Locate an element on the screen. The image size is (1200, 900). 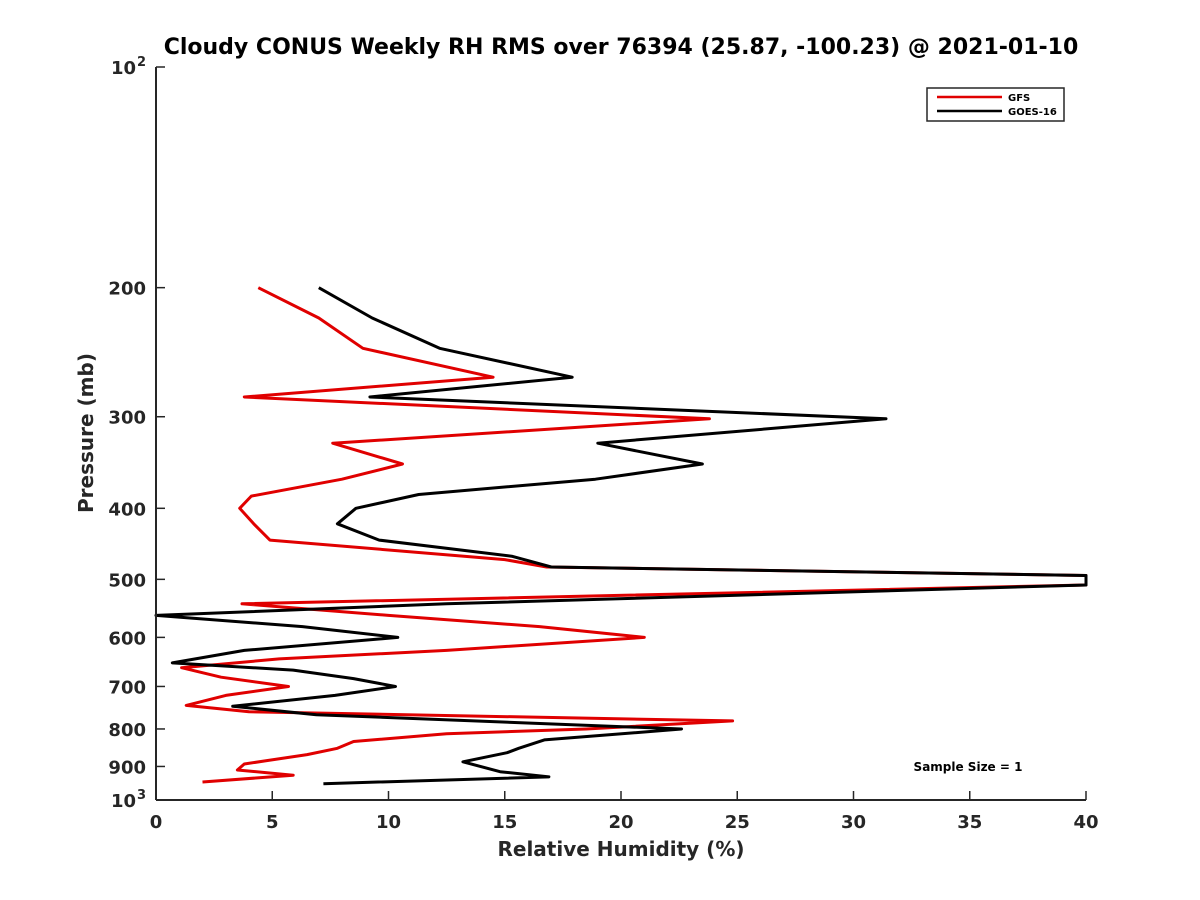
x-axis-ticks: 0 5 10 15 20 25 30 35 40 is located at coordinates (624, 812).